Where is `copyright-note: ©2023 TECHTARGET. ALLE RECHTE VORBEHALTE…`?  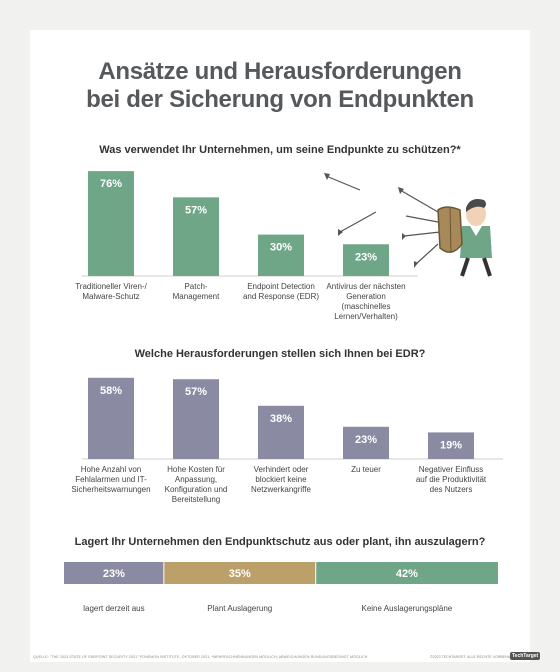
copyright-note: ©2023 TECHTARGET. ALLE RECHTE VORBEHALTE… is located at coordinates (475, 657).